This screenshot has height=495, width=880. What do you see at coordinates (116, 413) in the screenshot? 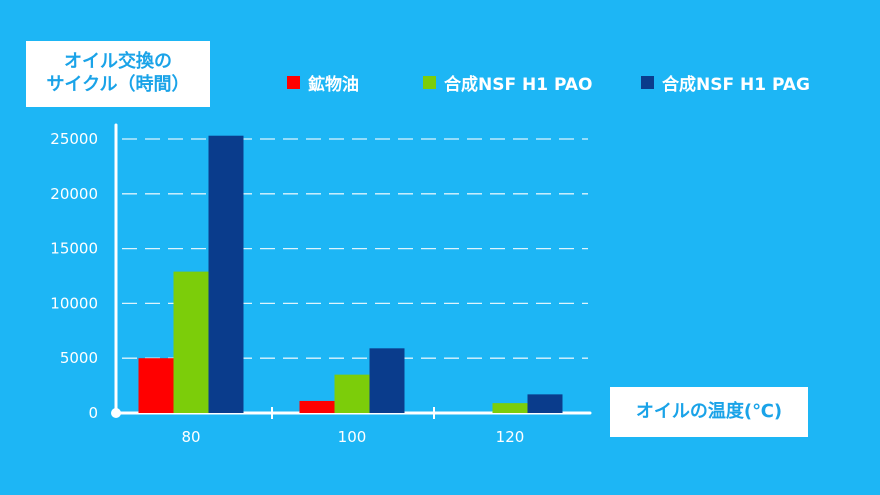
I see `axis-origin-dot` at bounding box center [116, 413].